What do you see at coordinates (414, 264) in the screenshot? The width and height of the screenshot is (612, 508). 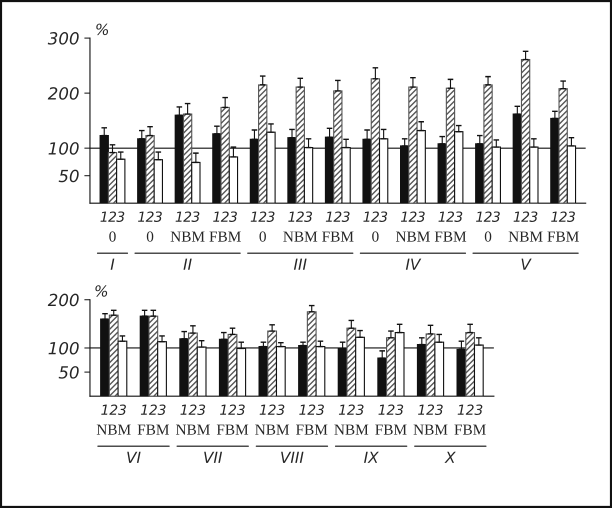 I see `text: IV` at bounding box center [414, 264].